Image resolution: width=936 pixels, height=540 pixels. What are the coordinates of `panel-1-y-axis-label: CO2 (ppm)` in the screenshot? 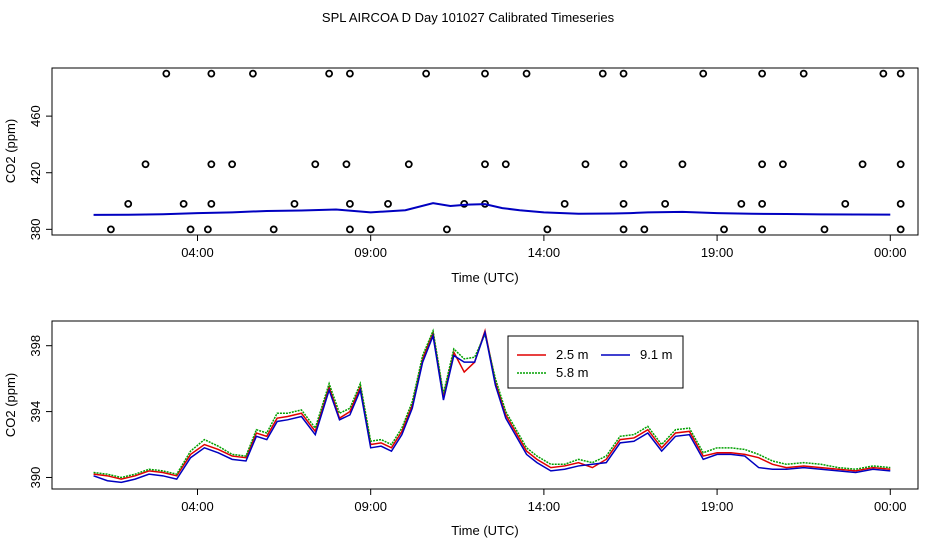 It's located at (10, 151).